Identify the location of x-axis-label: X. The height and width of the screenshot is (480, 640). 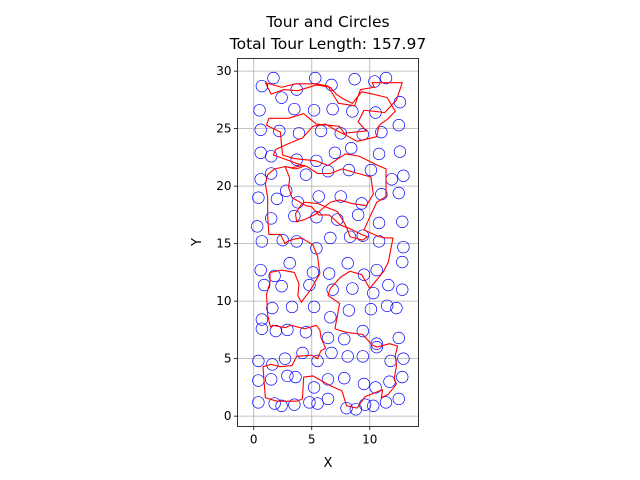
(328, 463).